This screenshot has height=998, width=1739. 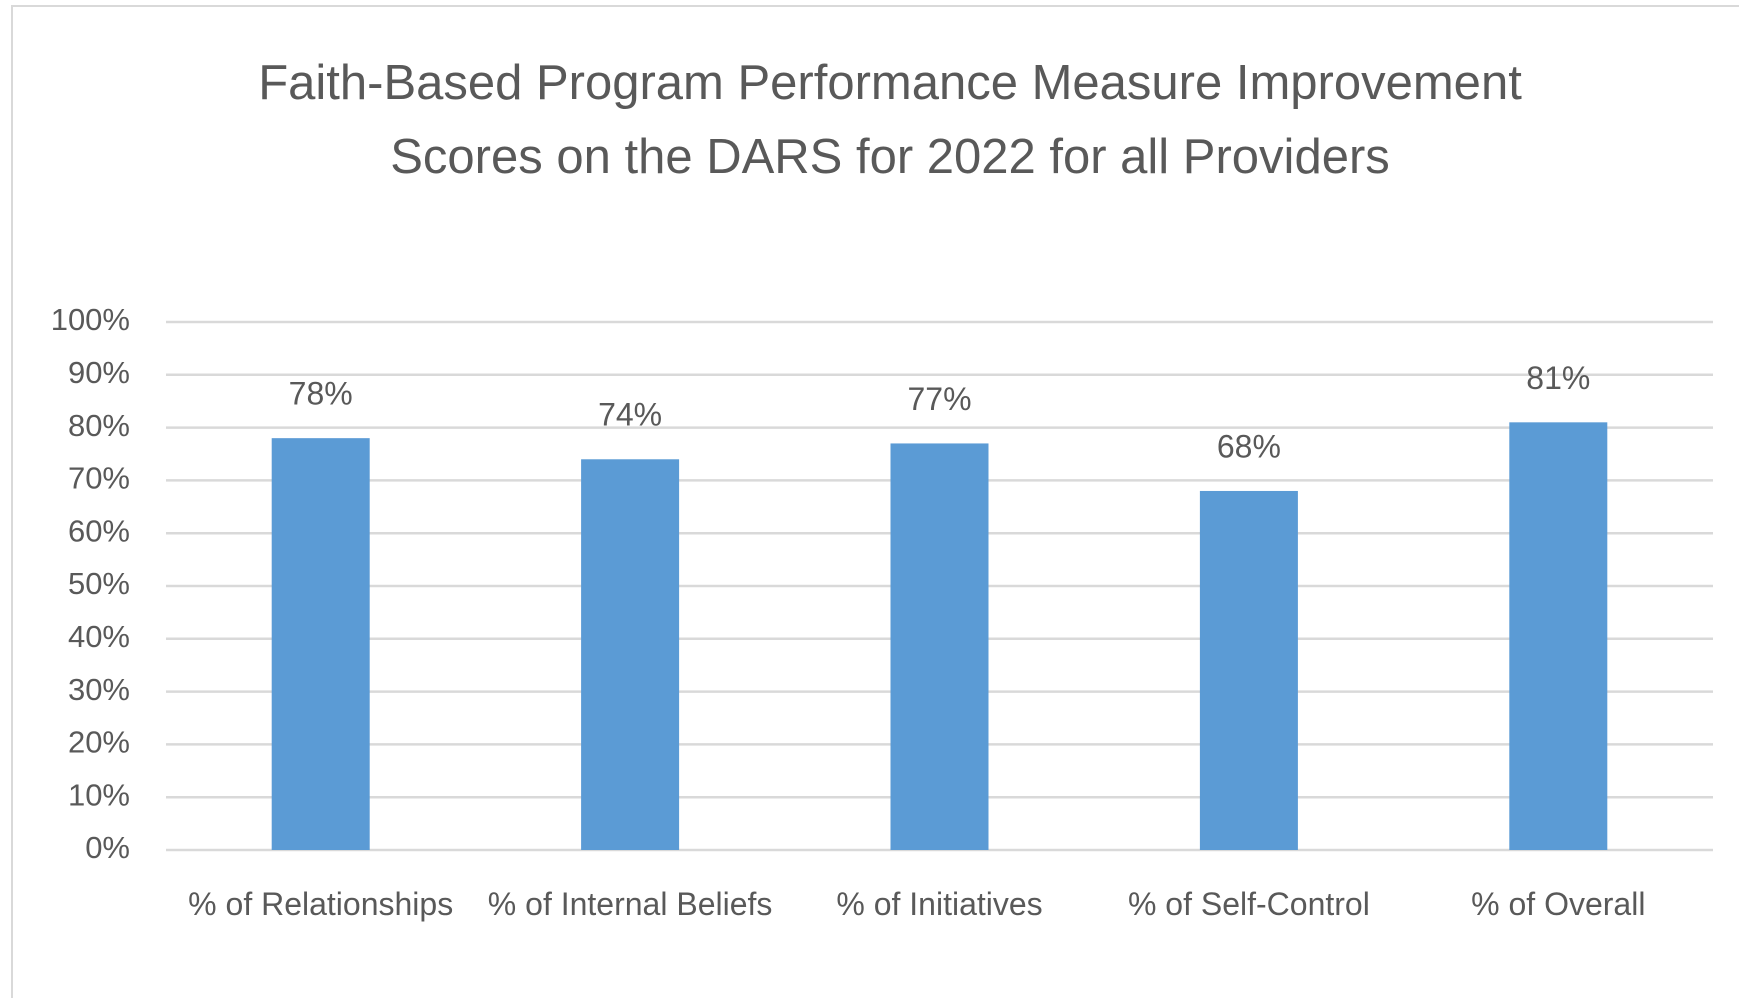 I want to click on y-tick-label: 90%, so click(x=99, y=372).